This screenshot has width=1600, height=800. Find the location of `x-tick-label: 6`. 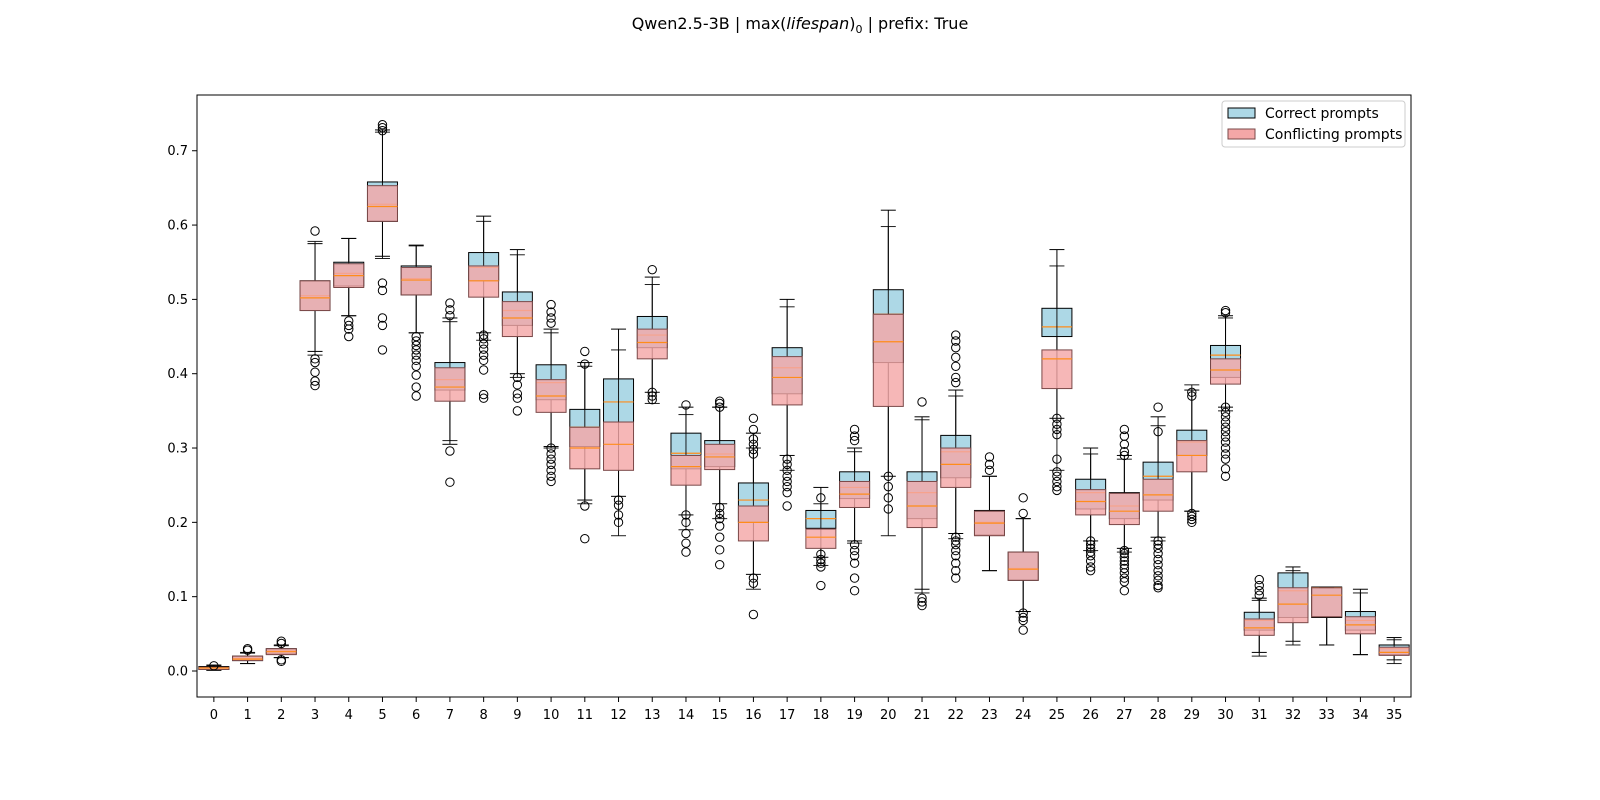

x-tick-label: 6 is located at coordinates (416, 715).